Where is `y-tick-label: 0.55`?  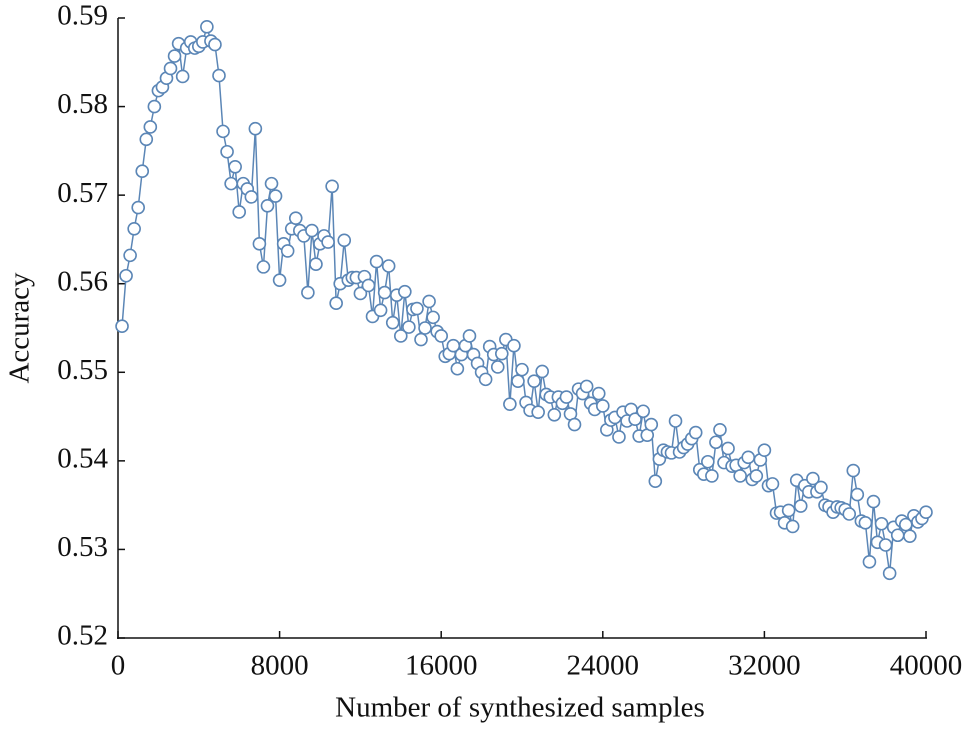 y-tick-label: 0.55 is located at coordinates (82, 370).